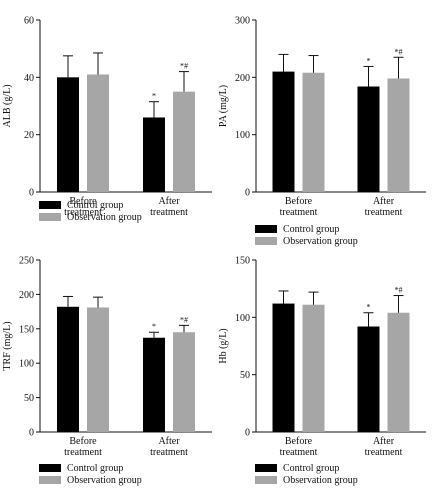 Image resolution: width=438 pixels, height=500 pixels. Describe the element at coordinates (29, 78) in the screenshot. I see `y-tick-label: 40` at that location.